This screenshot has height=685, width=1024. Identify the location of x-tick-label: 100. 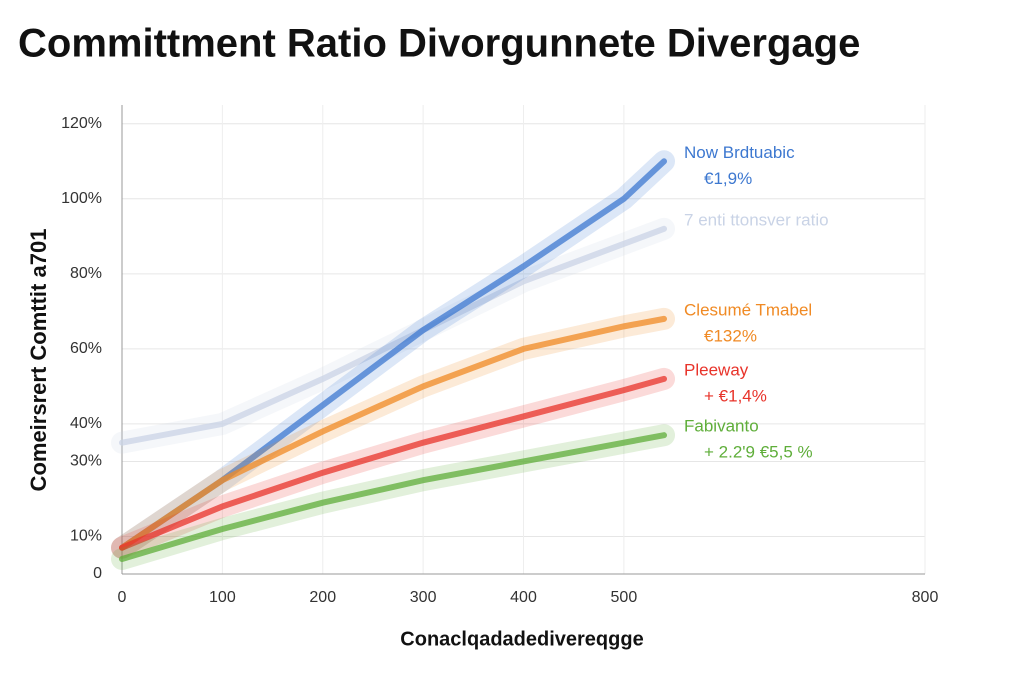
(222, 597).